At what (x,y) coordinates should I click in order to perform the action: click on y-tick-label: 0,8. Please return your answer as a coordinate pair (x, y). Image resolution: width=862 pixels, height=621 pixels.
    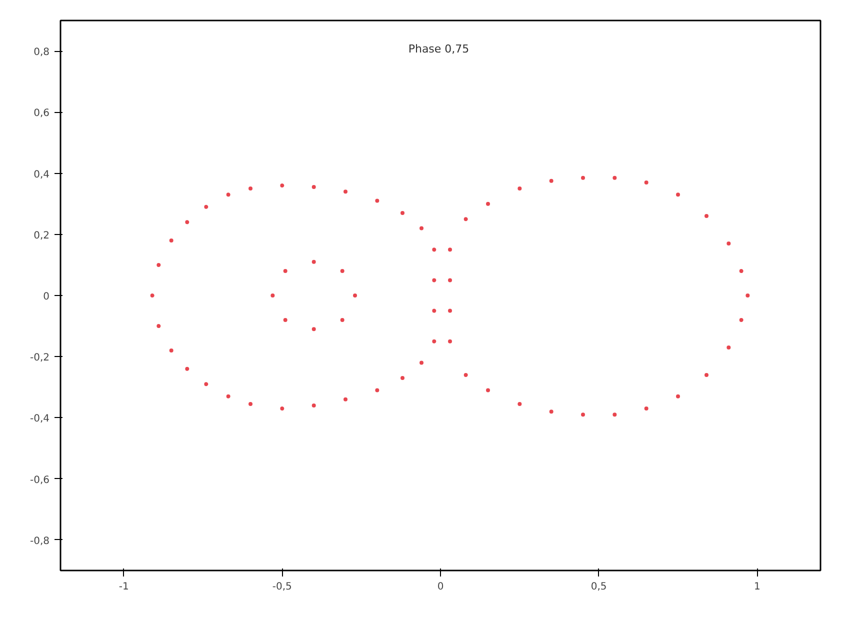
    Looking at the image, I should click on (42, 52).